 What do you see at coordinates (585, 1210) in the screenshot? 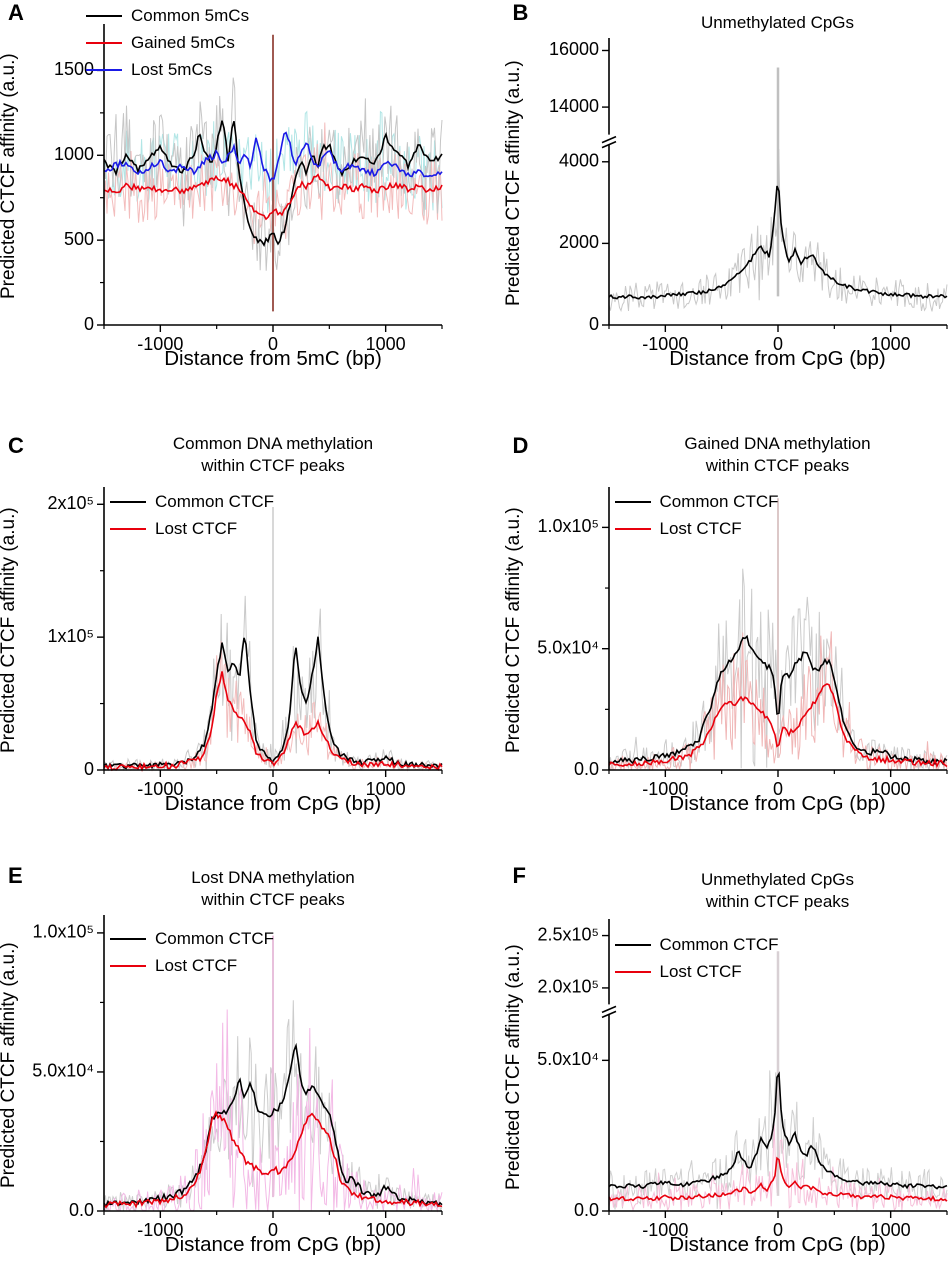
I see `y-tick-label: 0.0` at bounding box center [585, 1210].